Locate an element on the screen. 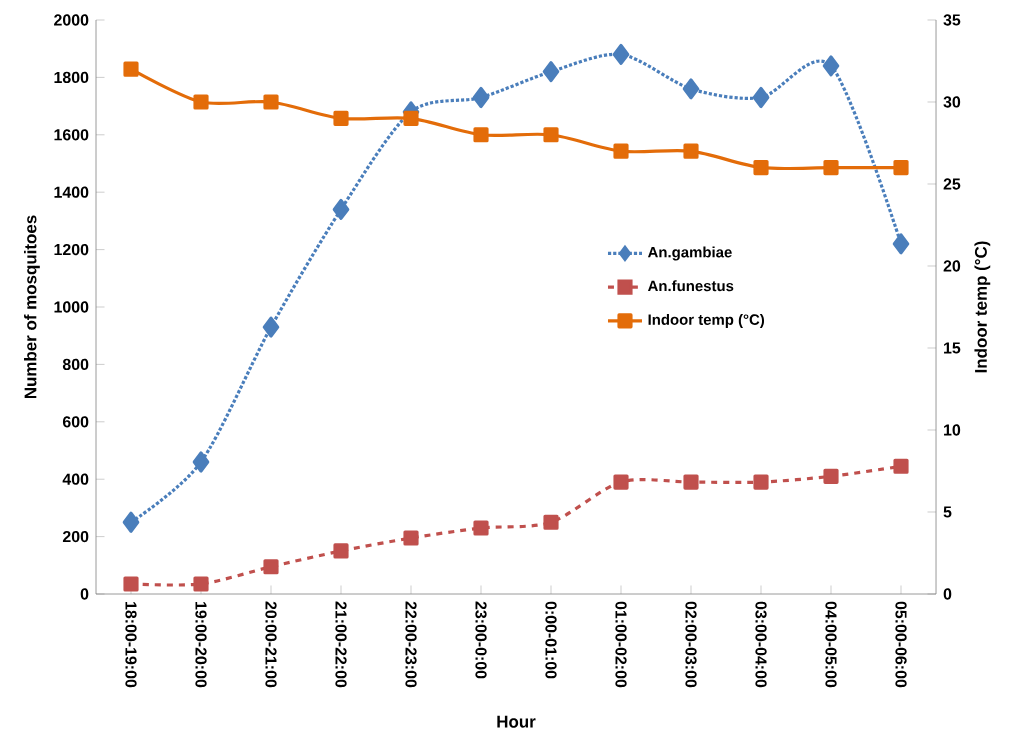  legend-label: An.gambiae is located at coordinates (689, 253).